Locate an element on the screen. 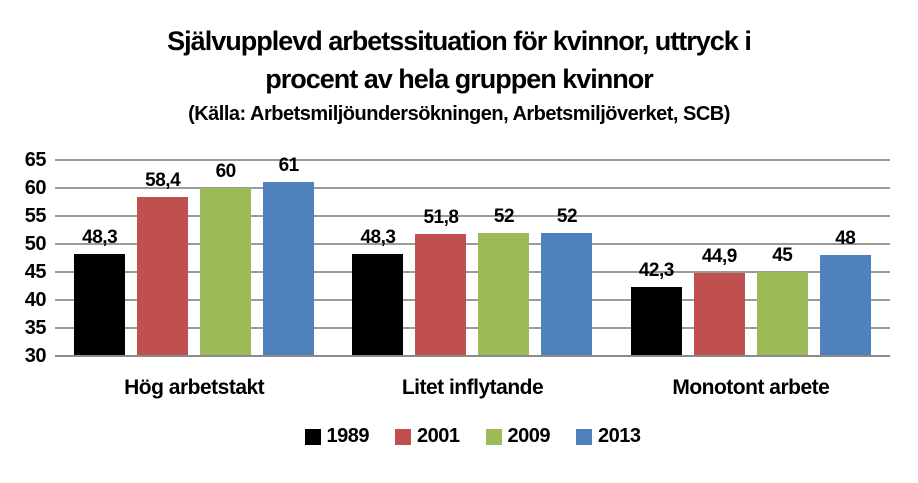  legend-item-2013: 2013 is located at coordinates (608, 436).